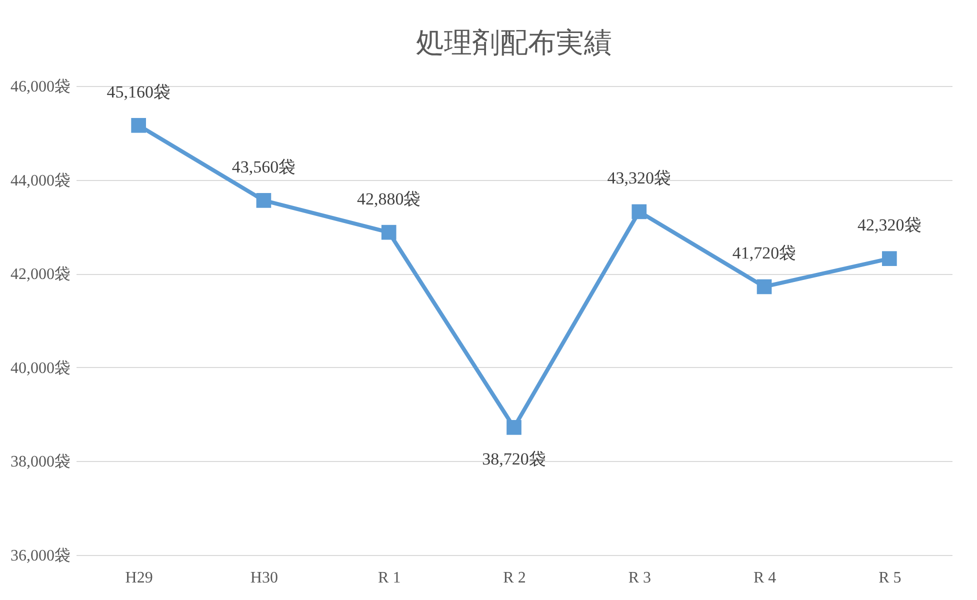  What do you see at coordinates (40, 87) in the screenshot?
I see `y-tick-label: 46,000袋` at bounding box center [40, 87].